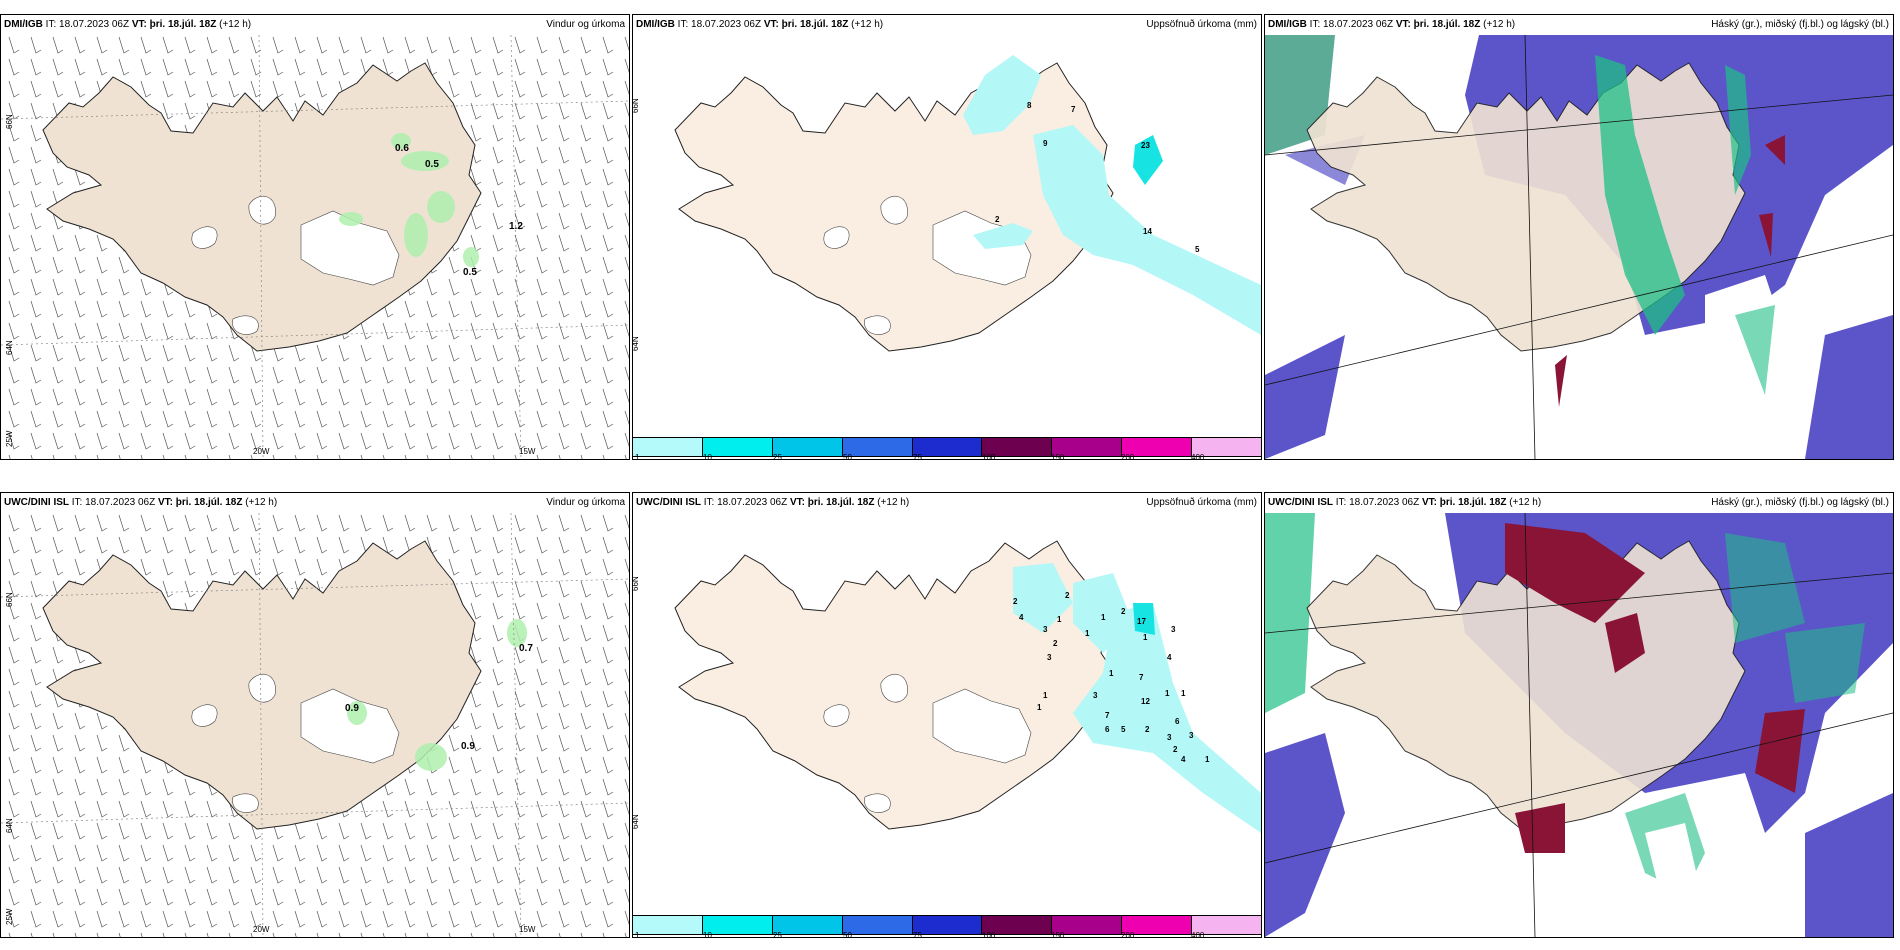  Describe the element at coordinates (1045, 143) in the screenshot. I see `value-label: 9` at that location.